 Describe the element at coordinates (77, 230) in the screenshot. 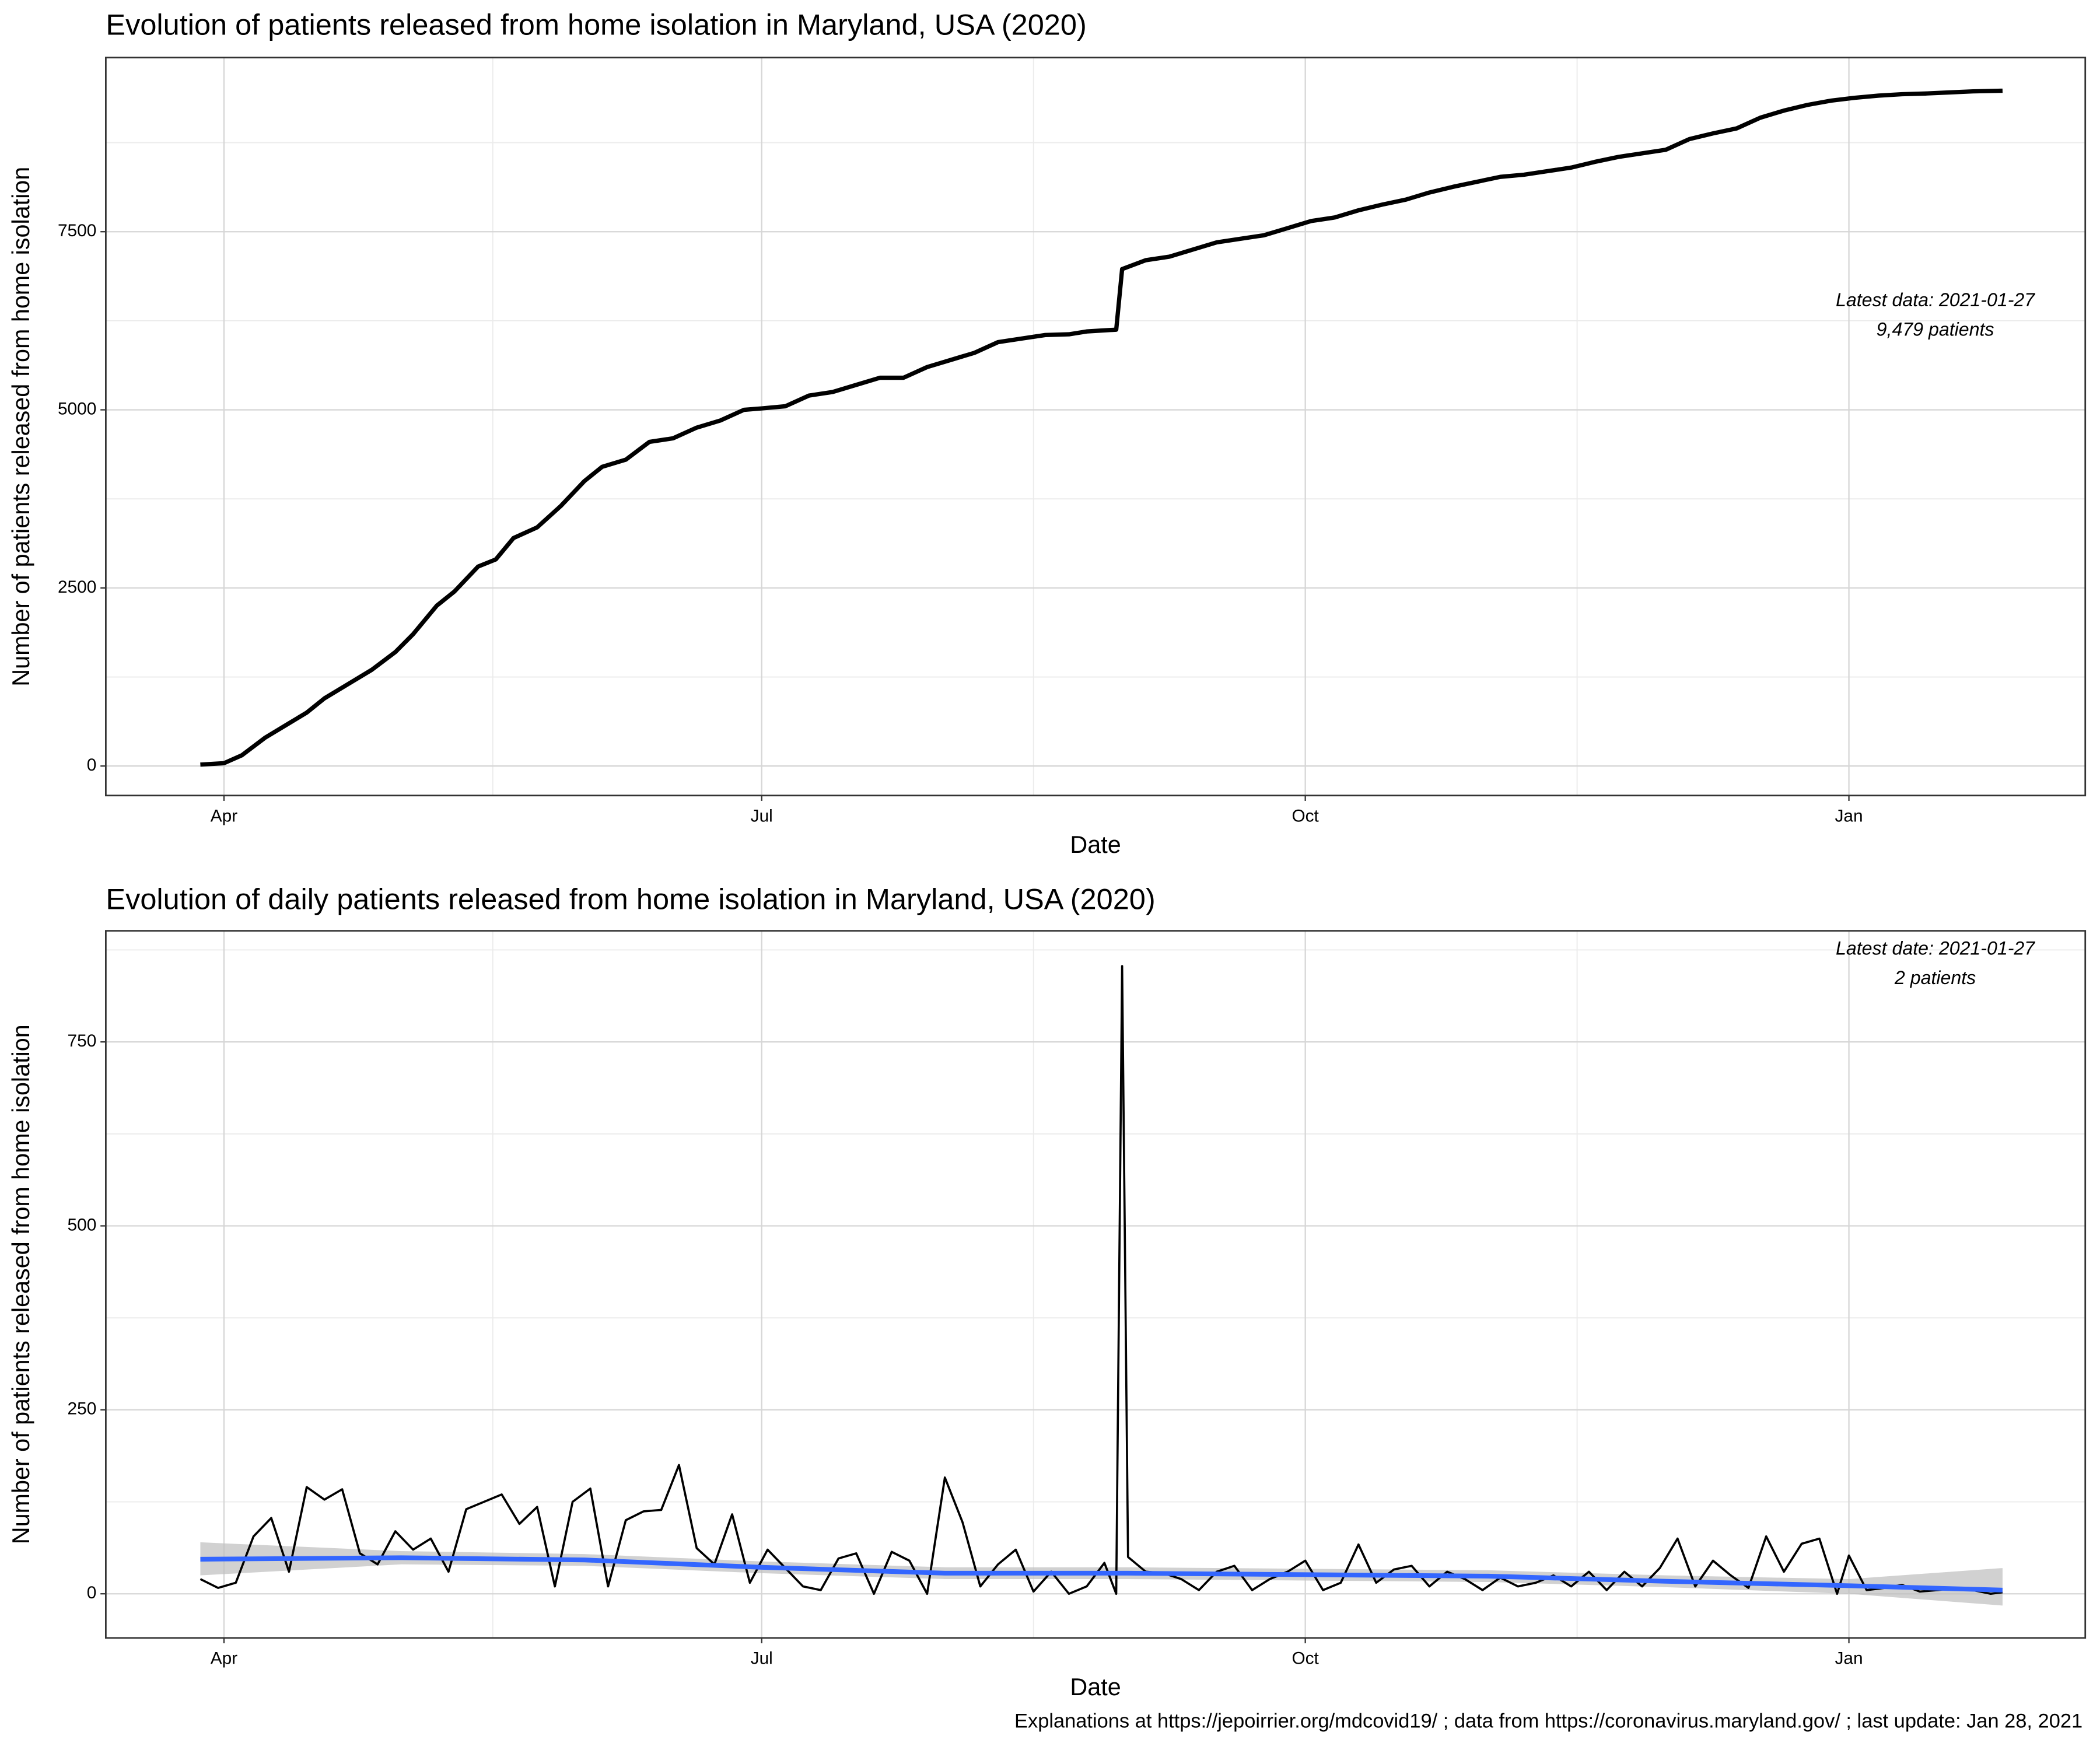

I see `y-tick-label: 7500` at that location.